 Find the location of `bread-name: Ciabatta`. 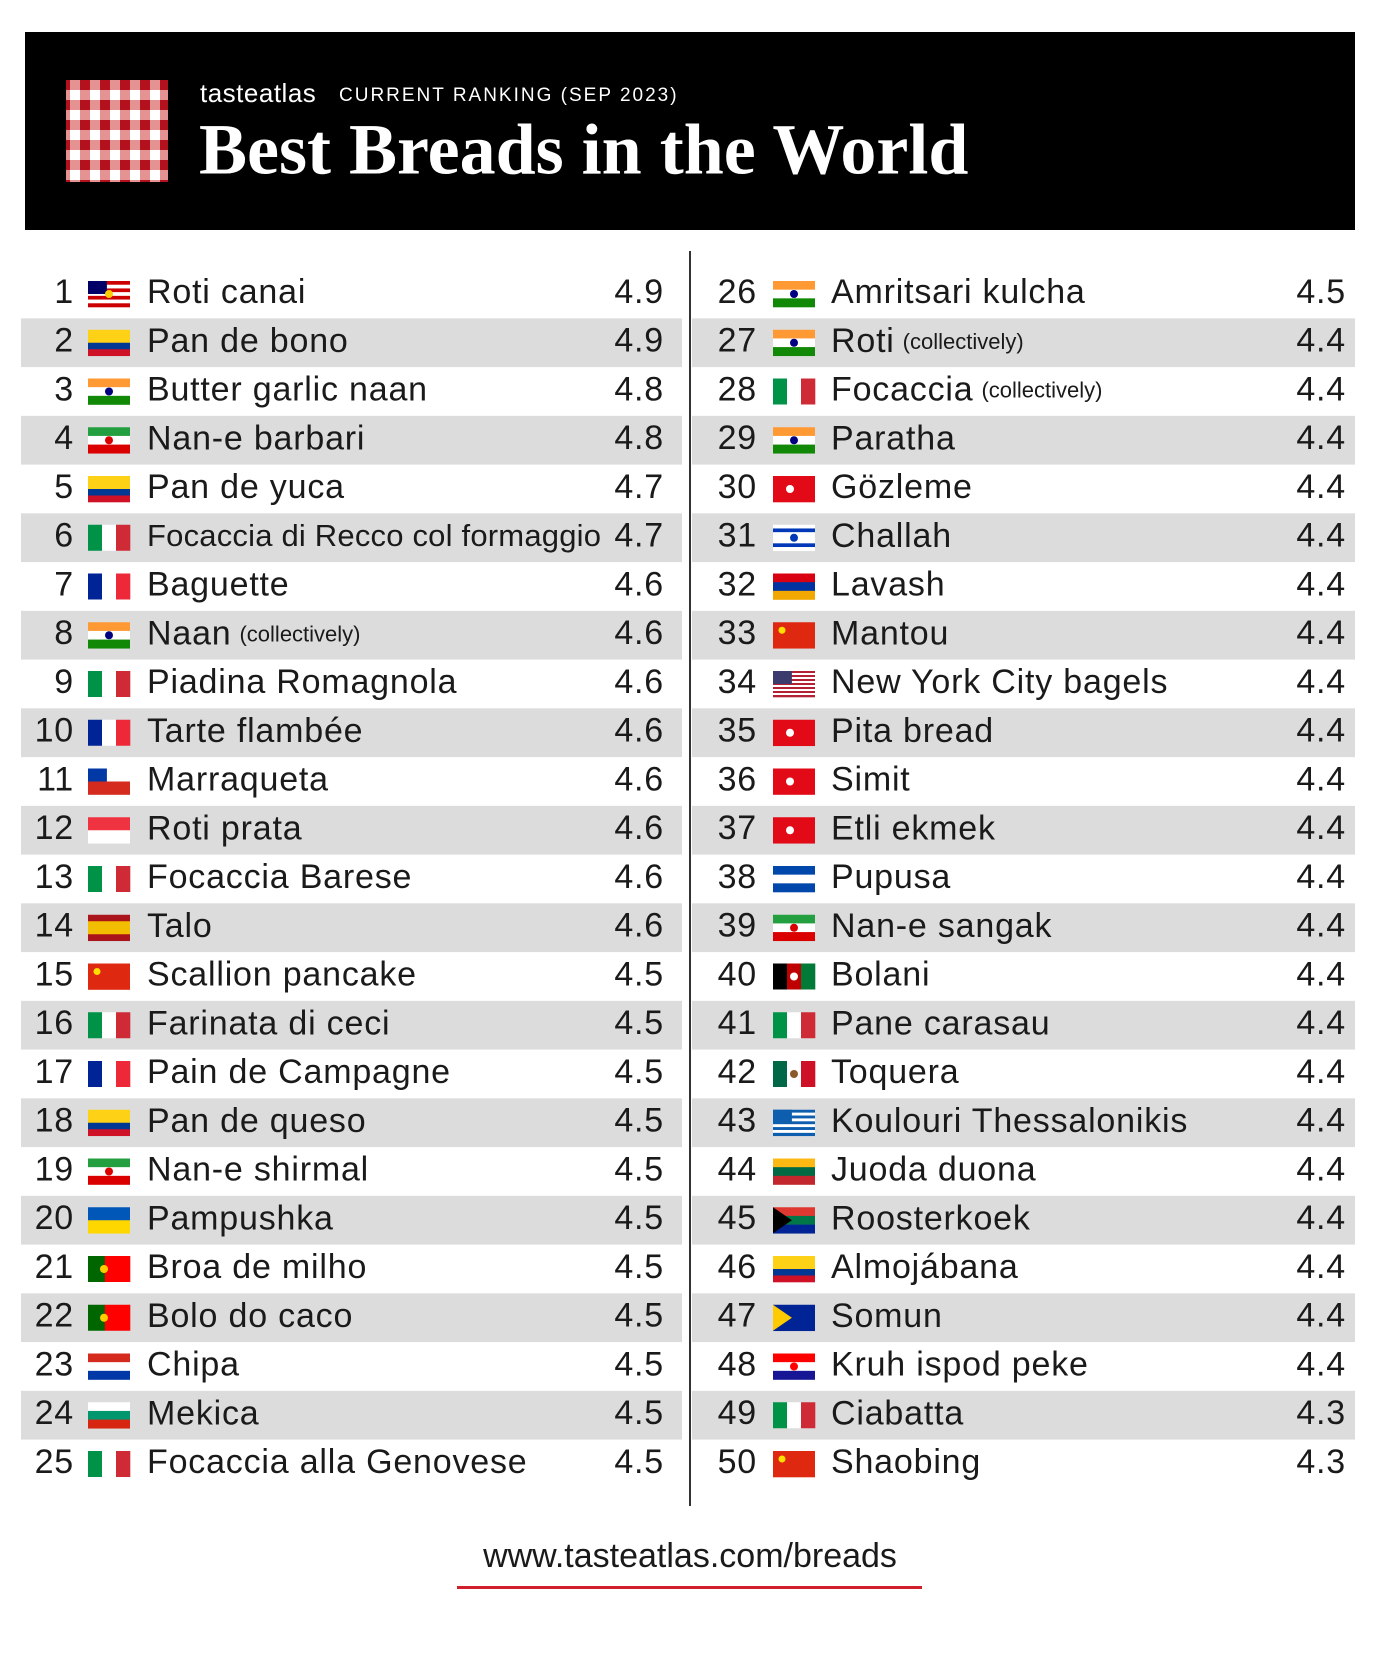

bread-name: Ciabatta is located at coordinates (897, 1413).